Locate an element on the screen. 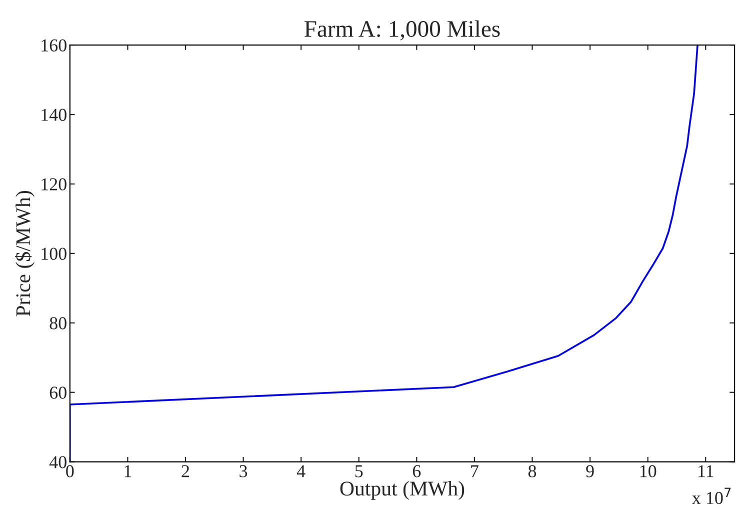 The image size is (736, 512). x-tick-label: 4 is located at coordinates (301, 471).